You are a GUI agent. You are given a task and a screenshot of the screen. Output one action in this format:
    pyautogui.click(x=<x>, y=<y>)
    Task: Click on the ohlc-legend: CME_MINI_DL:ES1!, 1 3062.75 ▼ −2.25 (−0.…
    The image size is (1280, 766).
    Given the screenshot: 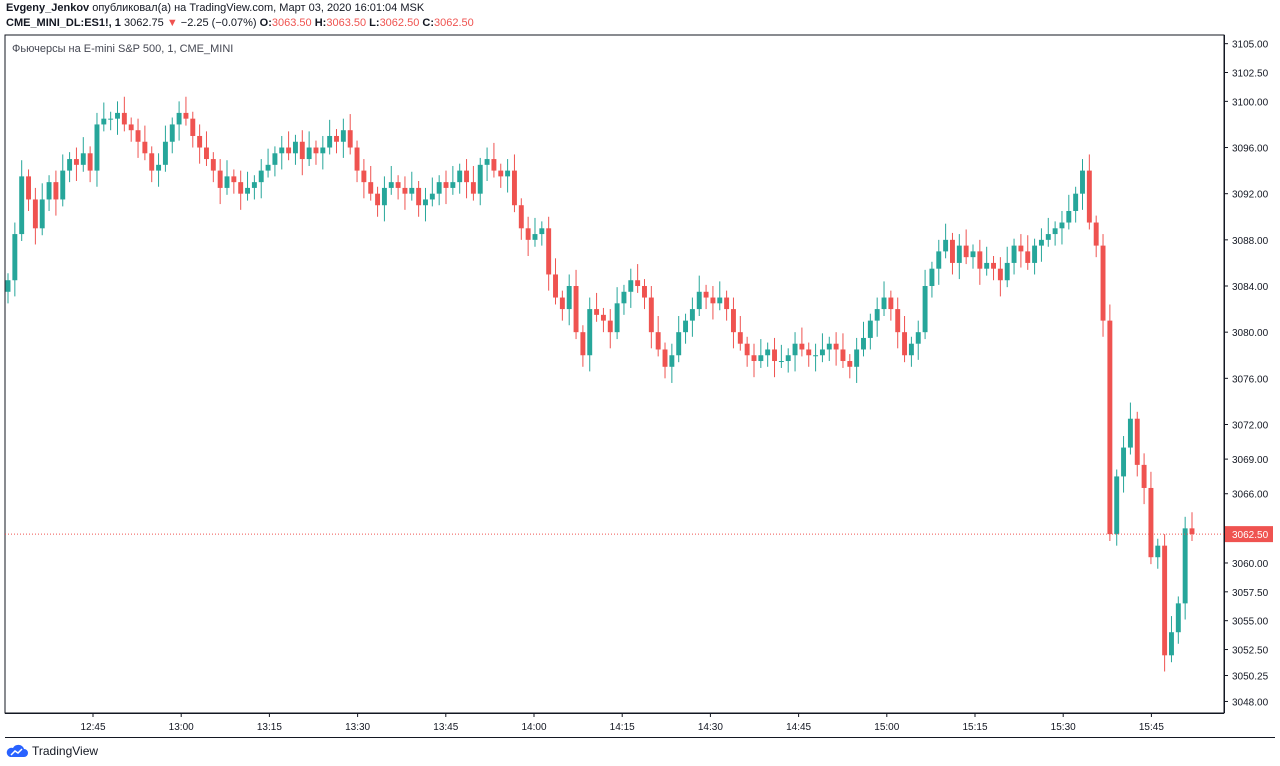 What is the action you would take?
    pyautogui.click(x=240, y=23)
    